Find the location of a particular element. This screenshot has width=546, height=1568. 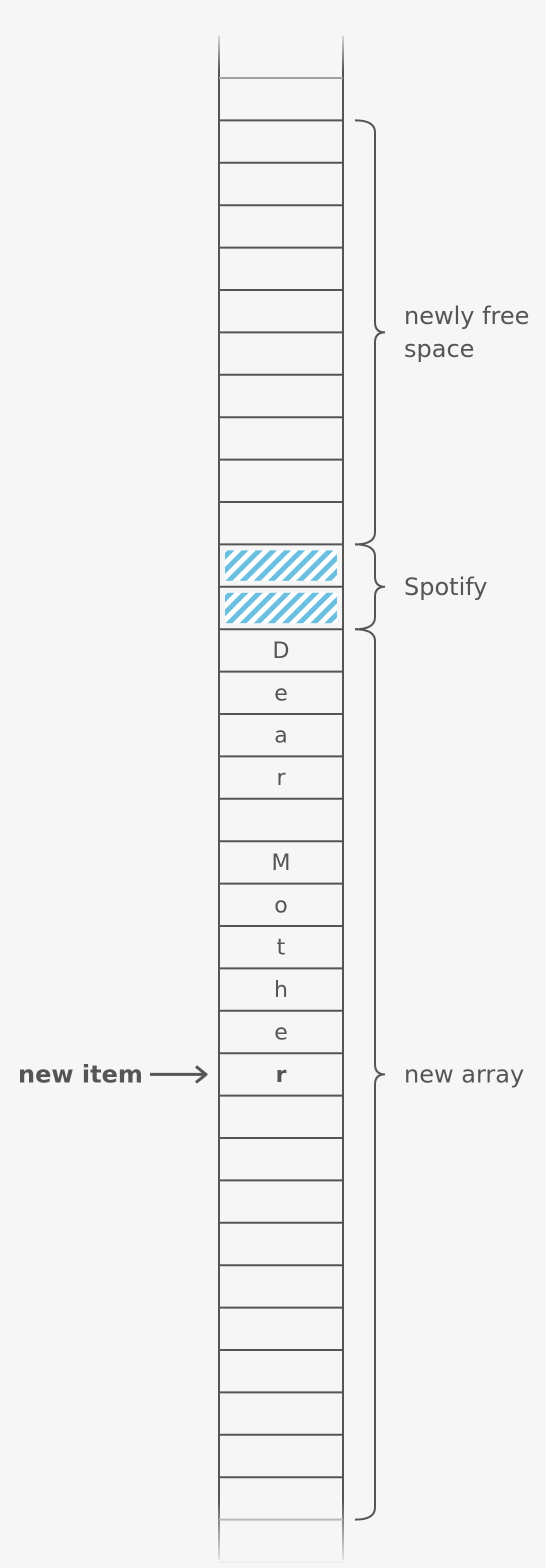

brace-group: newly free space is located at coordinates (441, 332).